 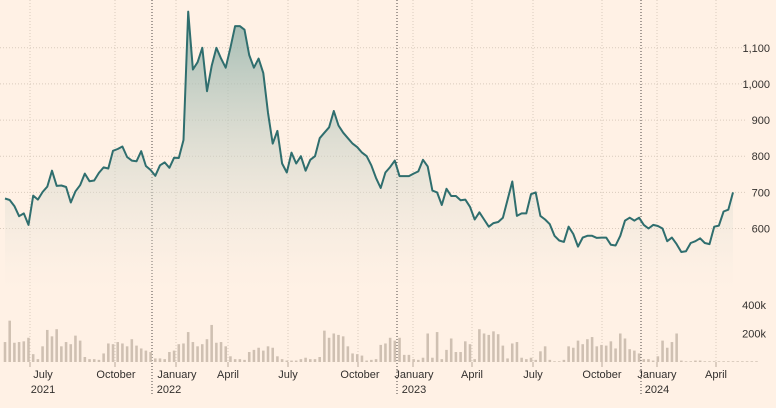 What do you see at coordinates (756, 49) in the screenshot?
I see `y-tick-label: 1,100` at bounding box center [756, 49].